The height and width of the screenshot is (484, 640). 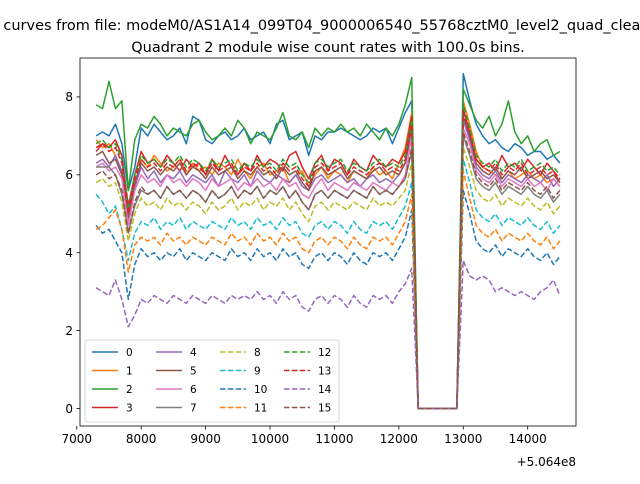 What do you see at coordinates (129, 353) in the screenshot?
I see `legend-label-0: 0` at bounding box center [129, 353].